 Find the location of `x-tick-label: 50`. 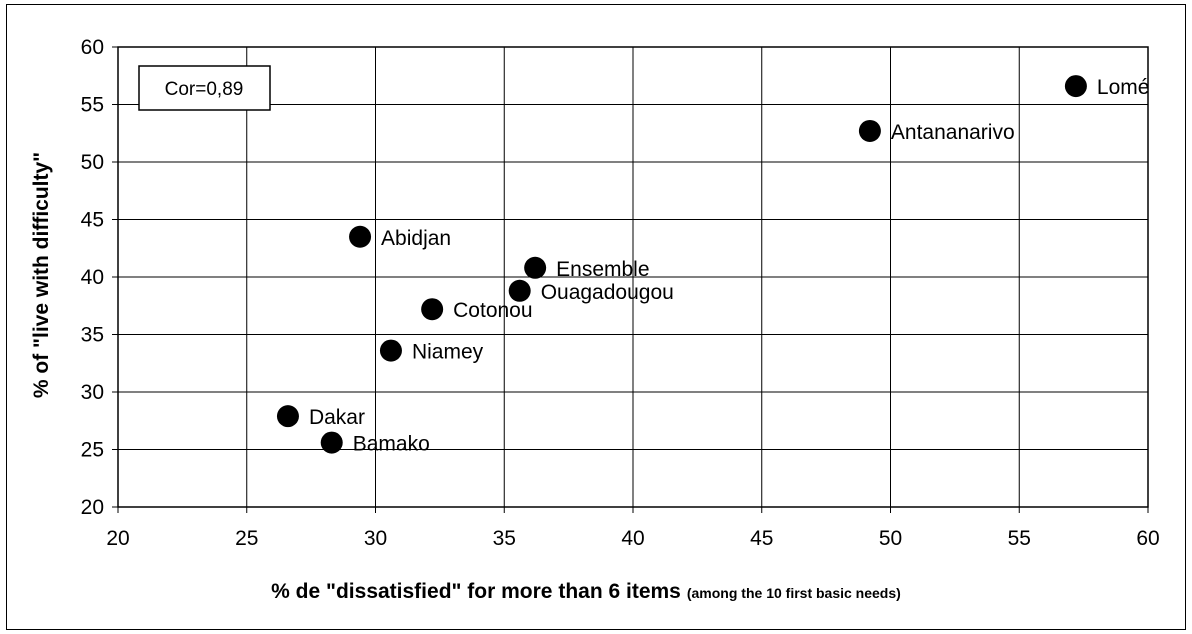

x-tick-label: 50 is located at coordinates (890, 538).